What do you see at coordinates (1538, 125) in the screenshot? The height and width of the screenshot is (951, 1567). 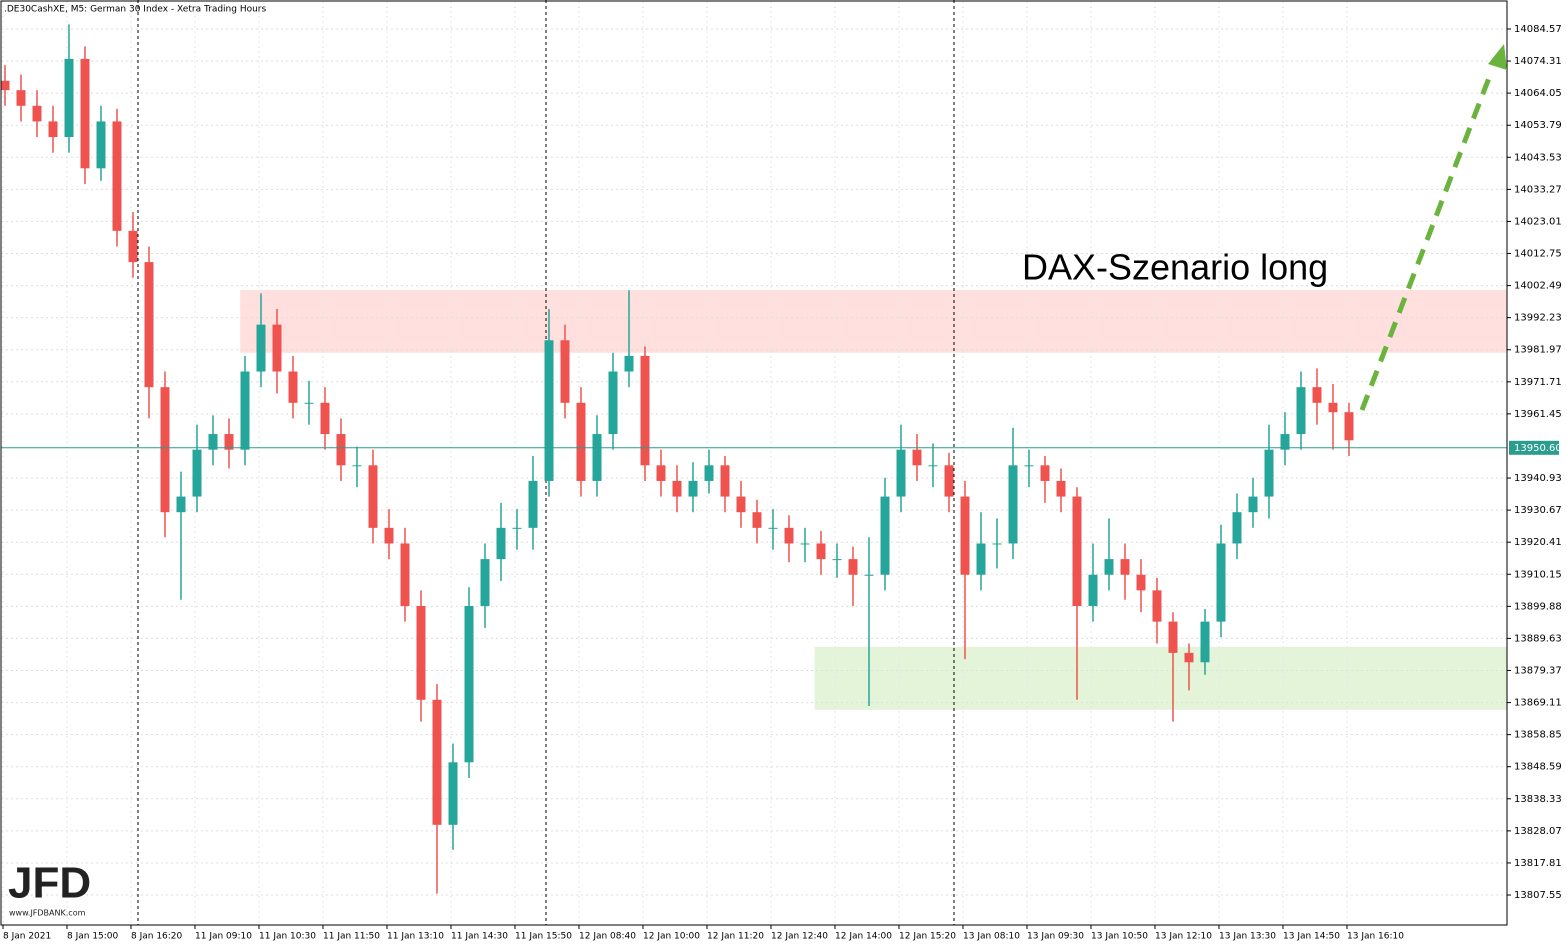 I see `y-tick-label: 14053.79` at bounding box center [1538, 125].